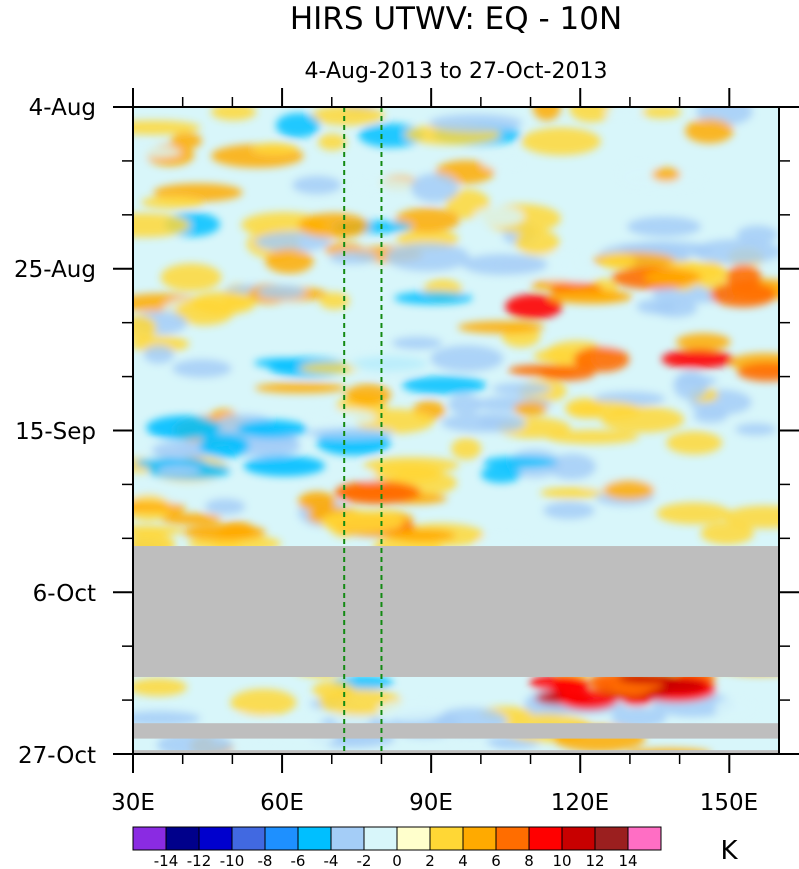  What do you see at coordinates (232, 860) in the screenshot?
I see `colorbar-tick-label: -10` at bounding box center [232, 860].